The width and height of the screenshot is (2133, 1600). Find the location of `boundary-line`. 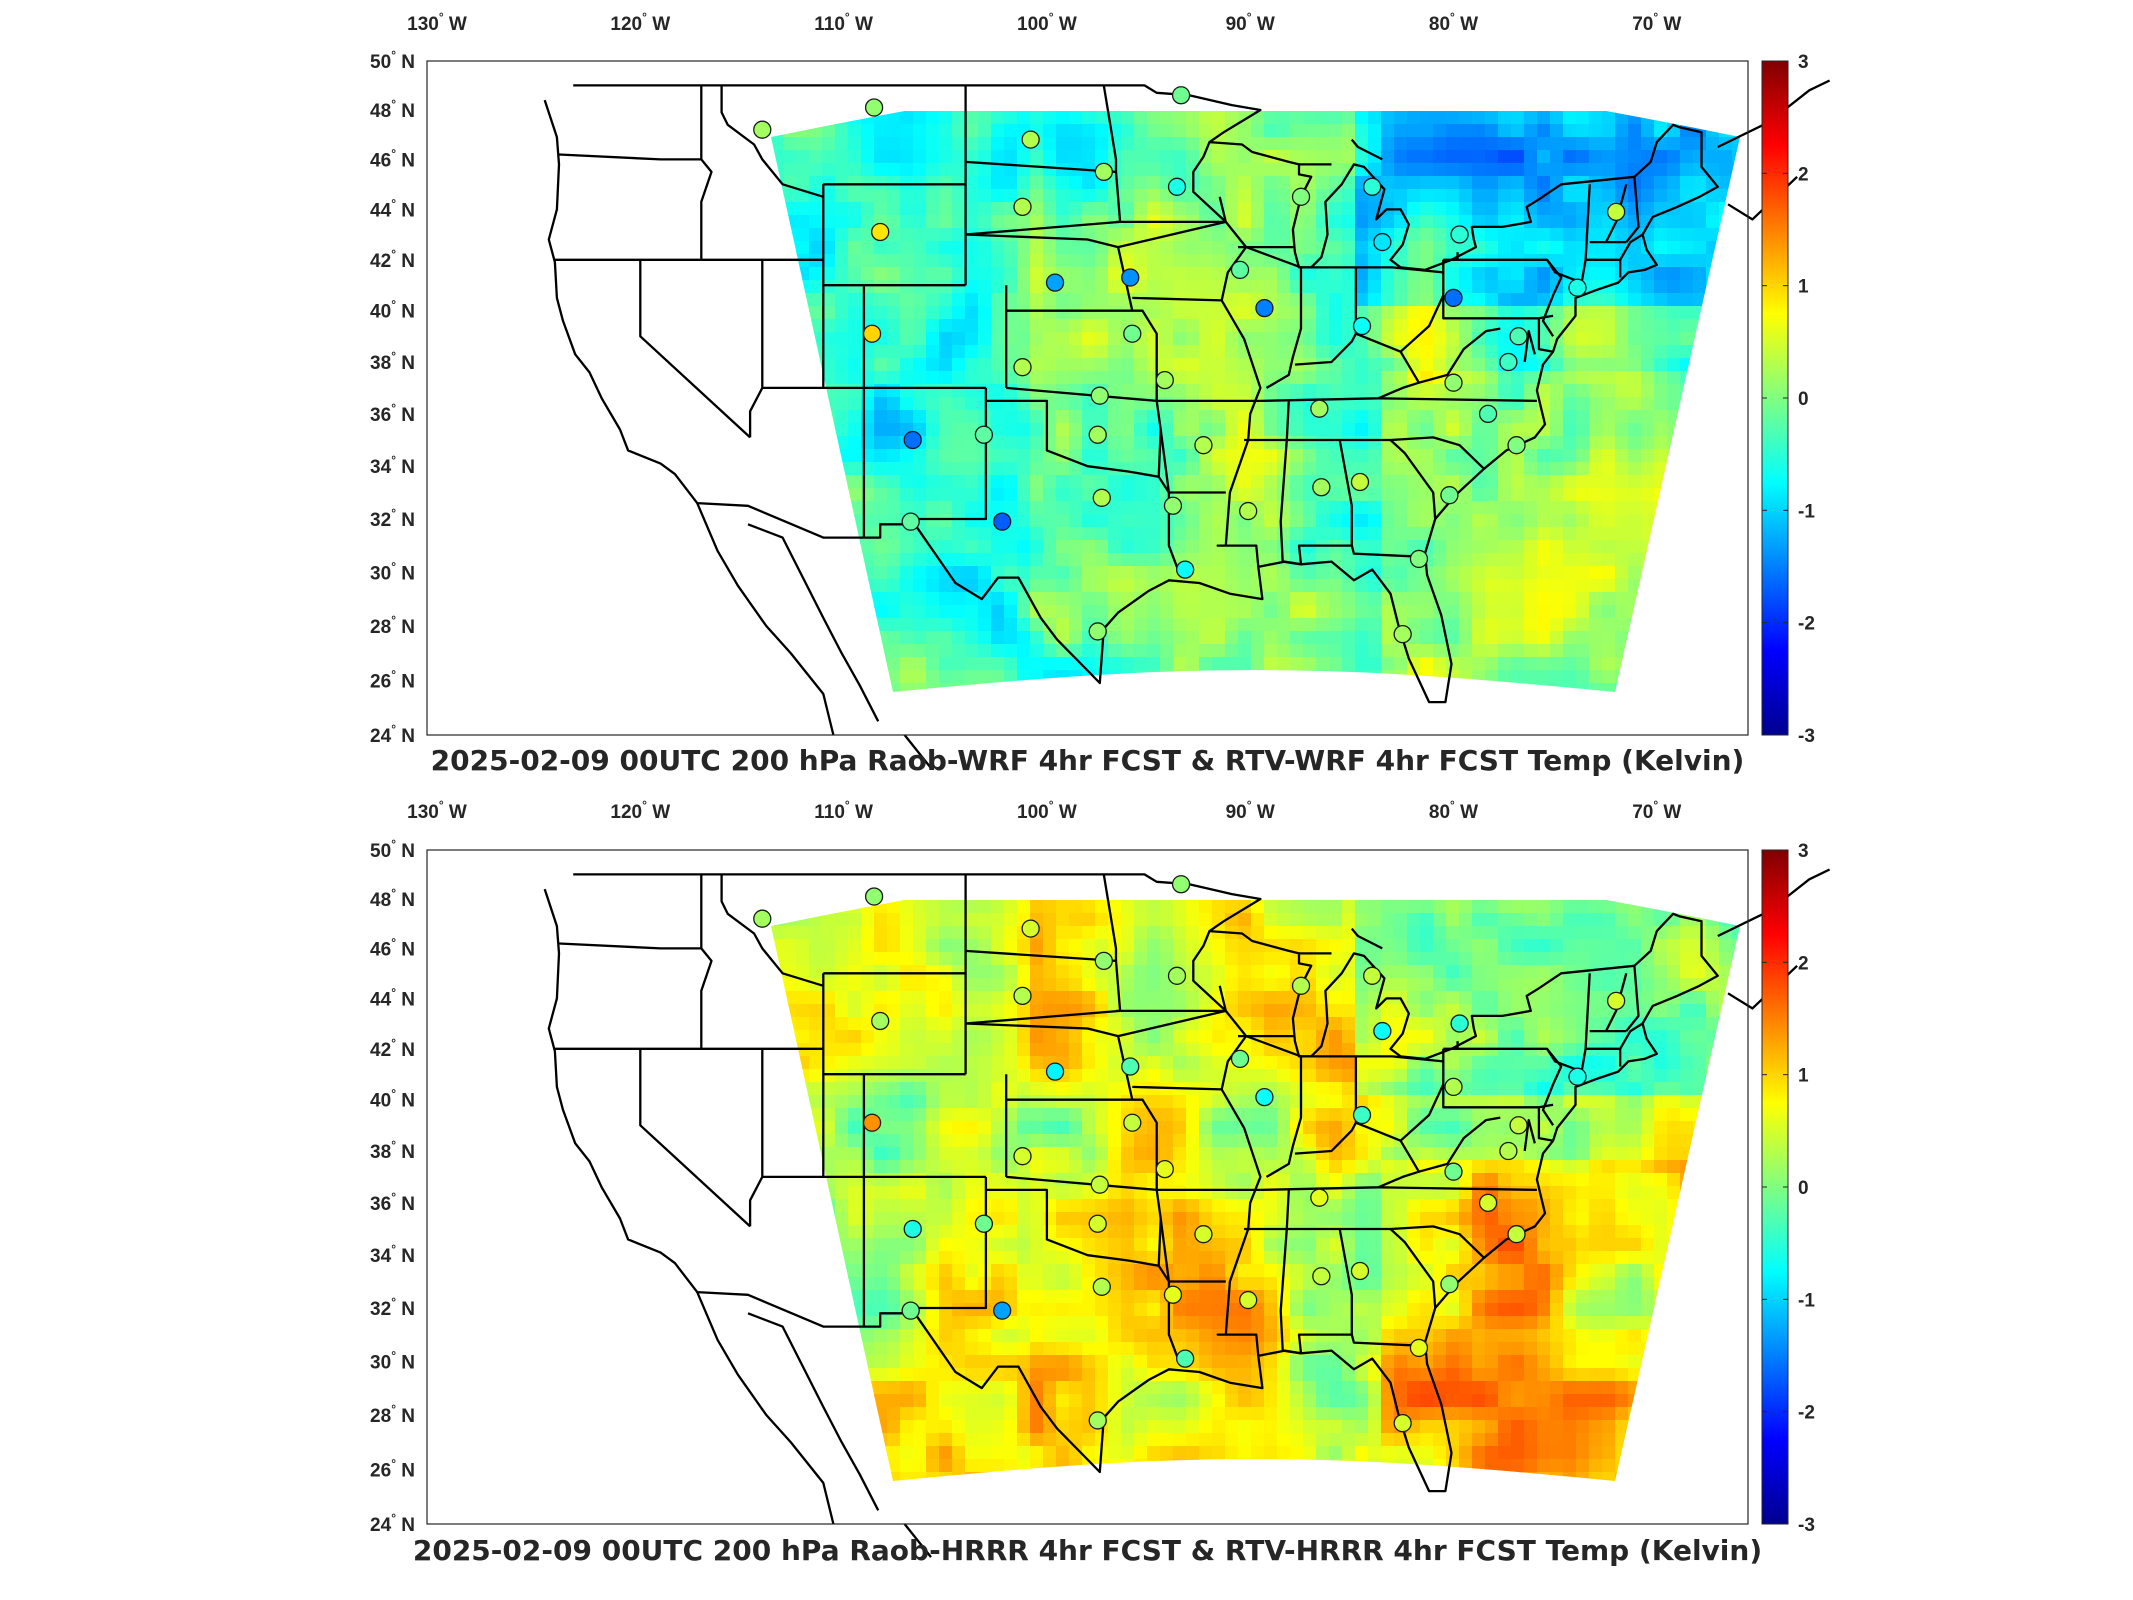

boundary-line is located at coordinates (1292, 563).